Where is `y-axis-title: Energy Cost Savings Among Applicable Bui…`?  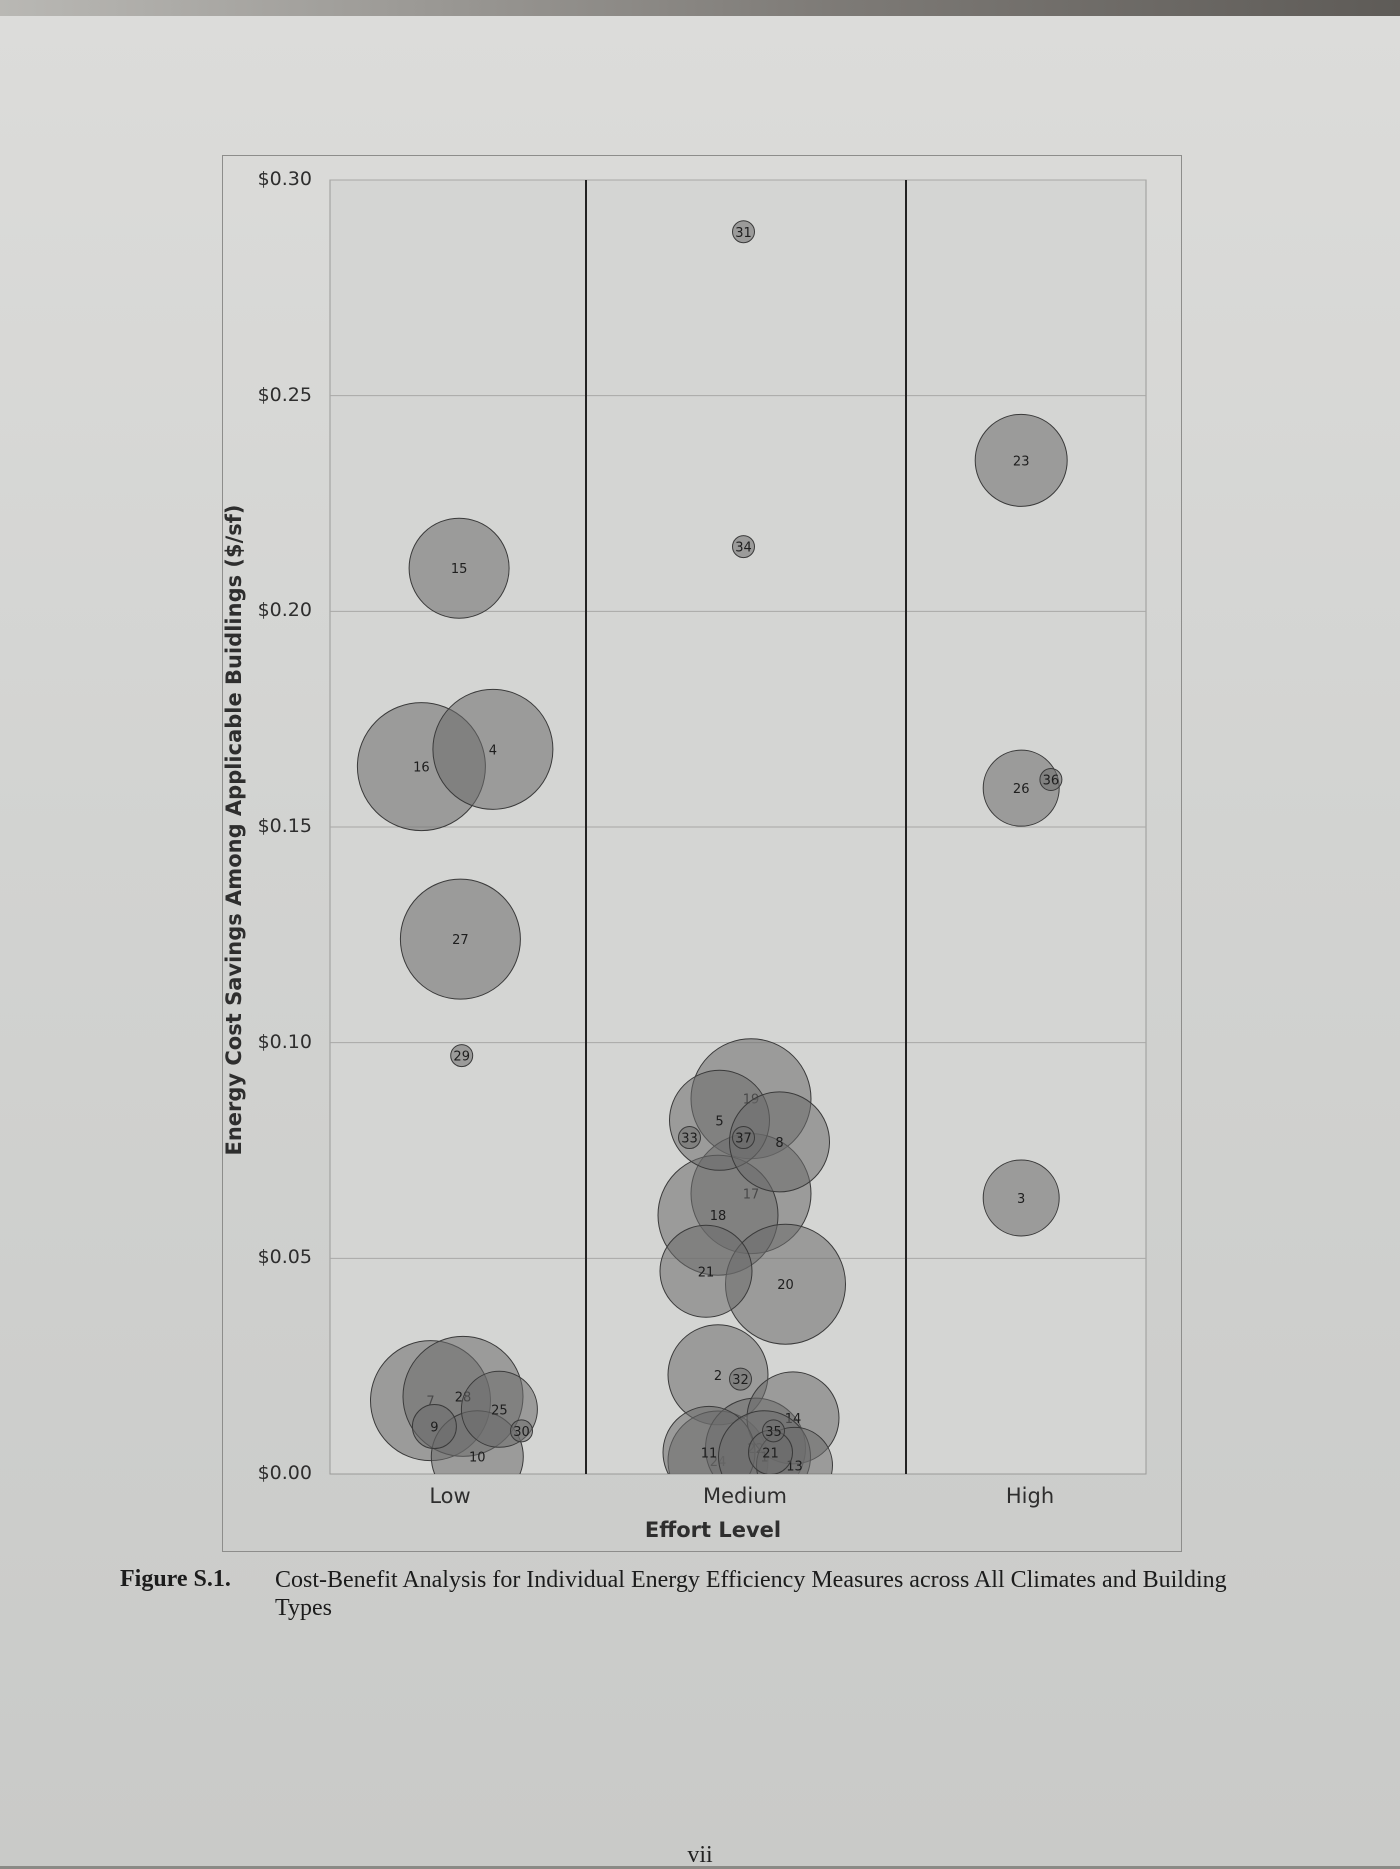 y-axis-title: Energy Cost Savings Among Applicable Bui… is located at coordinates (234, 830).